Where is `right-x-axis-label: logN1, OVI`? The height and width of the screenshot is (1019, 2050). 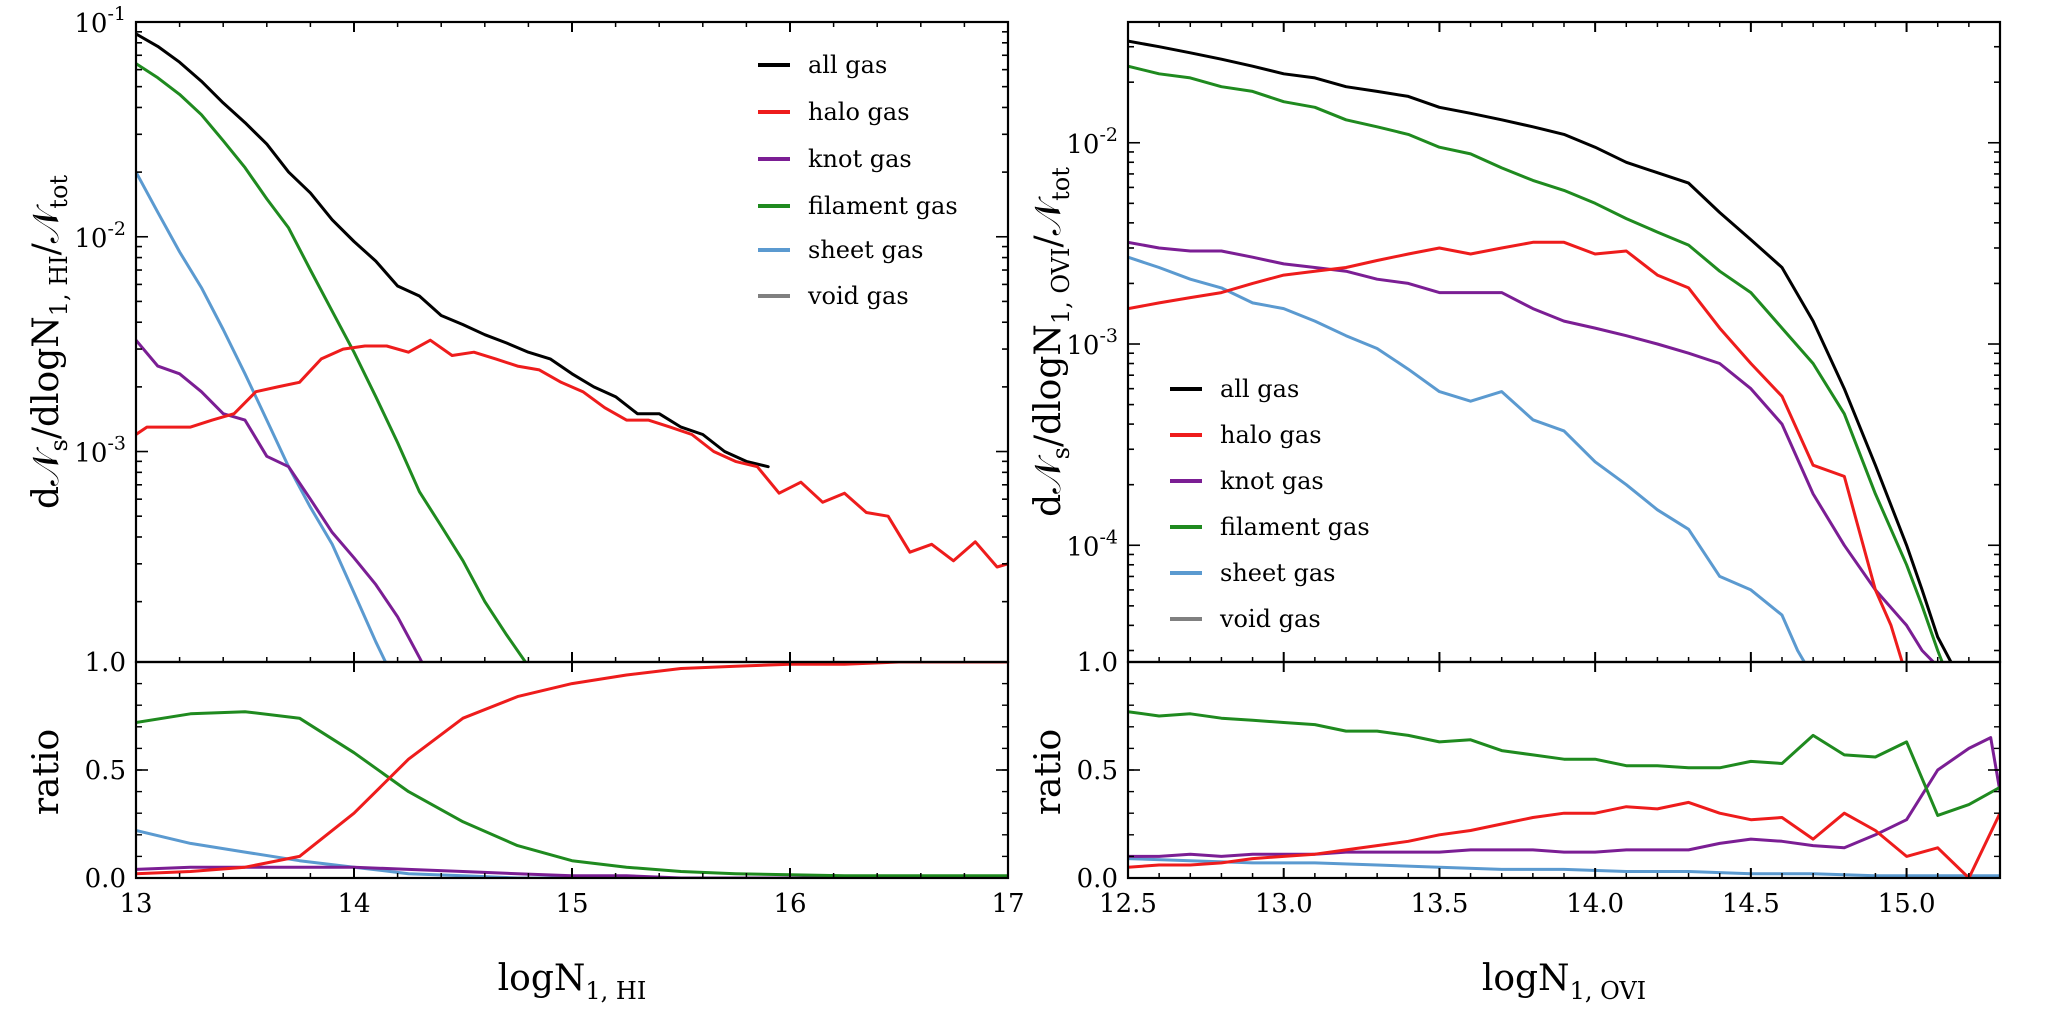 right-x-axis-label: logN1, OVI is located at coordinates (1564, 981).